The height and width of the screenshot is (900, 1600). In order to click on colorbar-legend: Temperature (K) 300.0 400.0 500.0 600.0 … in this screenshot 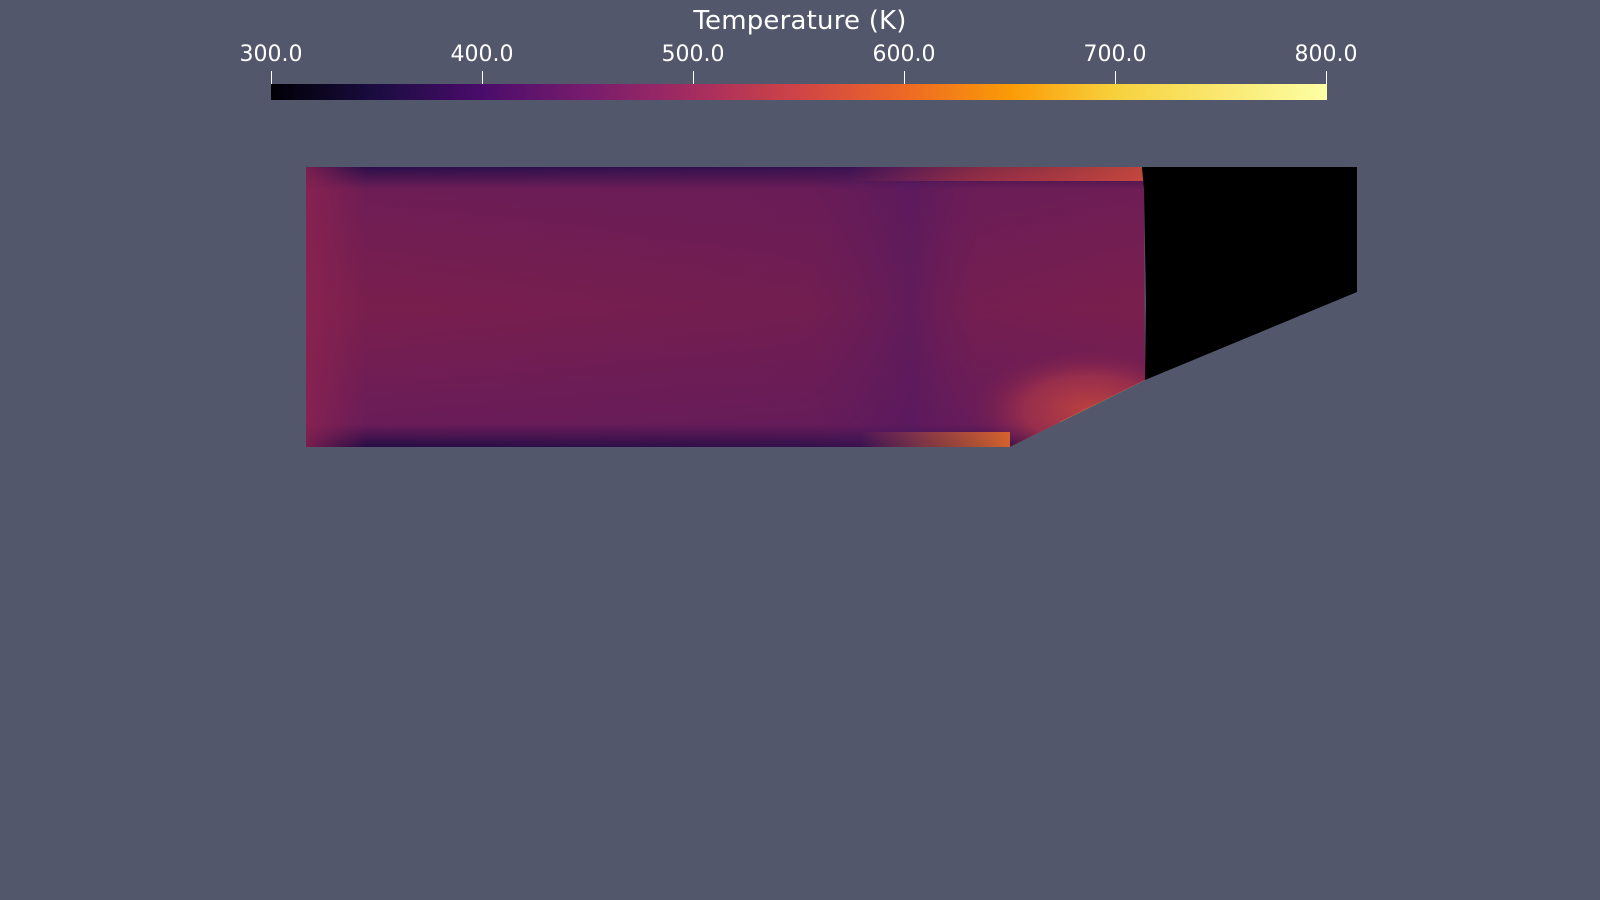, I will do `click(800, 55)`.